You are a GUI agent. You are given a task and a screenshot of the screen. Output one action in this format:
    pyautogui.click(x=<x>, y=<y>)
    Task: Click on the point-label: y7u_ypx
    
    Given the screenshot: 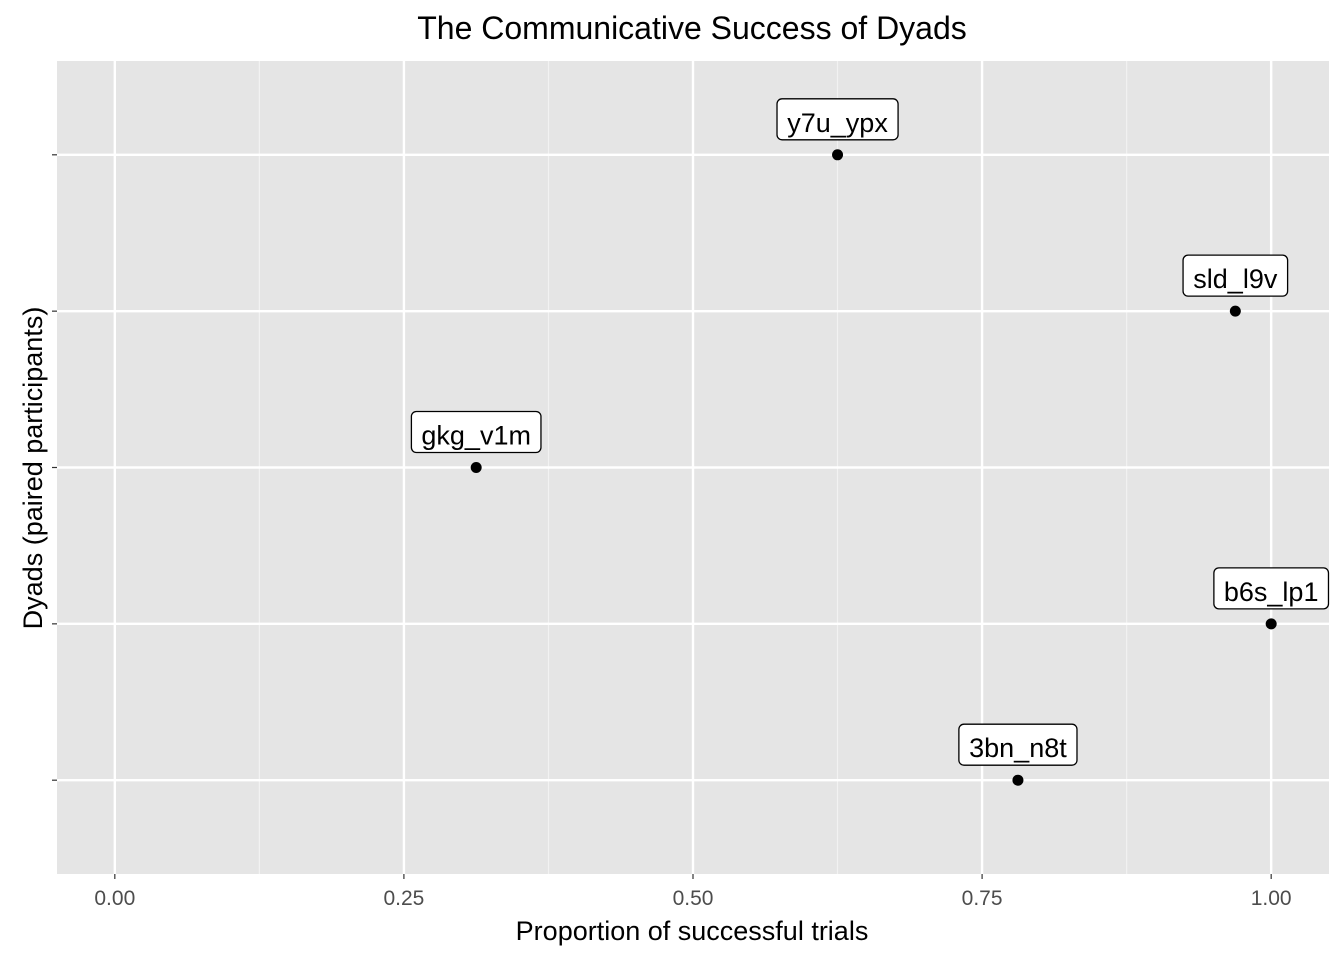 What is the action you would take?
    pyautogui.click(x=837, y=119)
    